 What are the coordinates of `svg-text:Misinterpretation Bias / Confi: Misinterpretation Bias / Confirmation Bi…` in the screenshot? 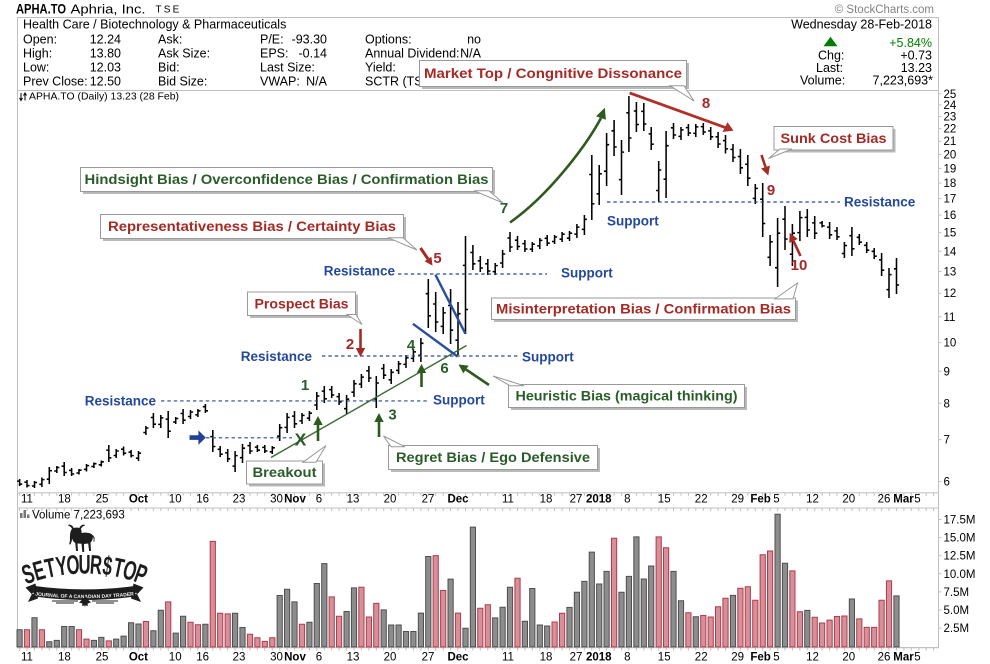 It's located at (643, 308).